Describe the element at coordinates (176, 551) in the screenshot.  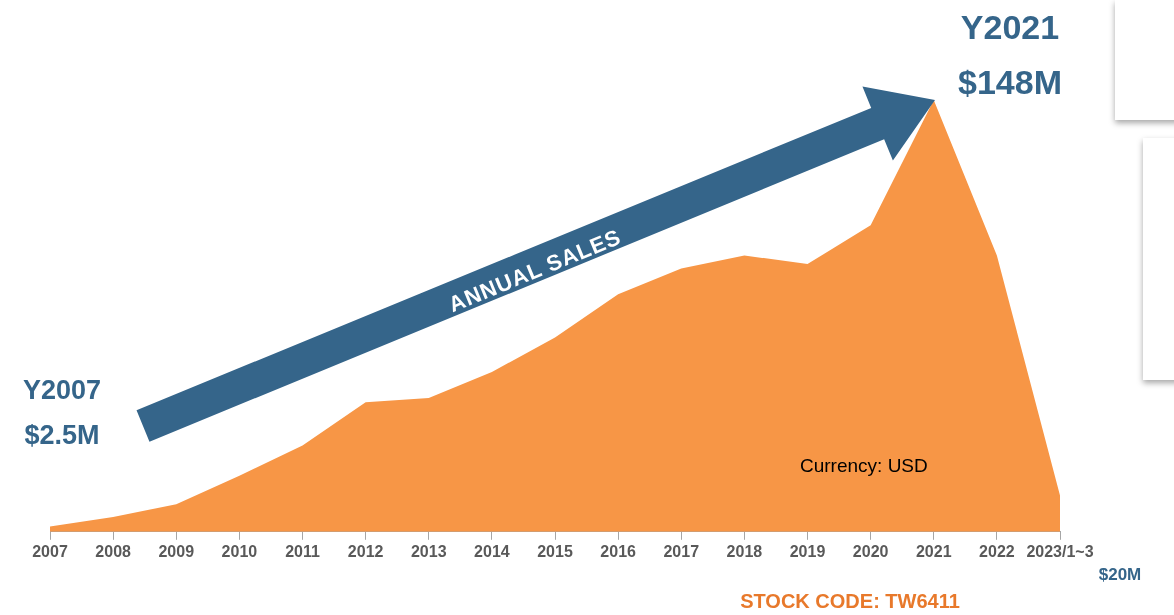
I see `x-tick-label: 2009` at that location.